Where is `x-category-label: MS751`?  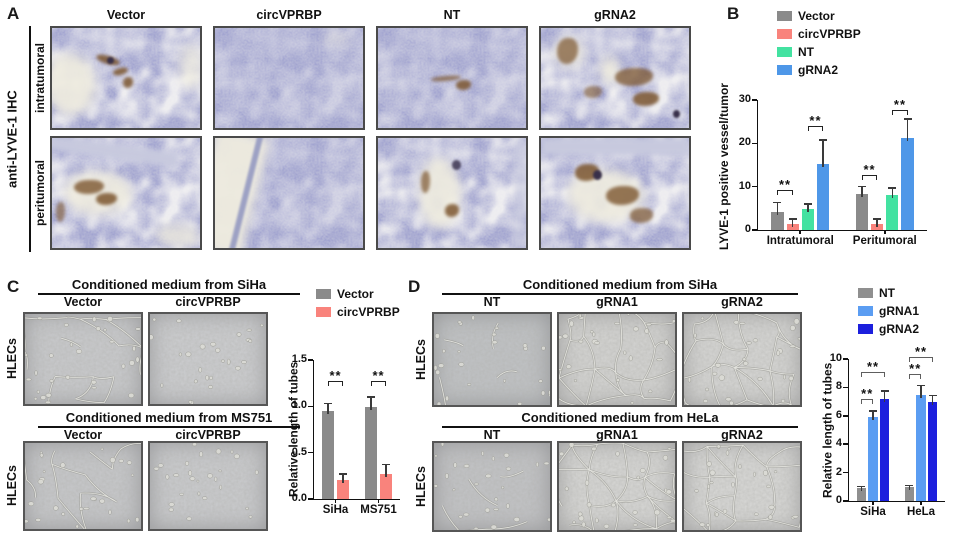
x-category-label: MS751 is located at coordinates (378, 510).